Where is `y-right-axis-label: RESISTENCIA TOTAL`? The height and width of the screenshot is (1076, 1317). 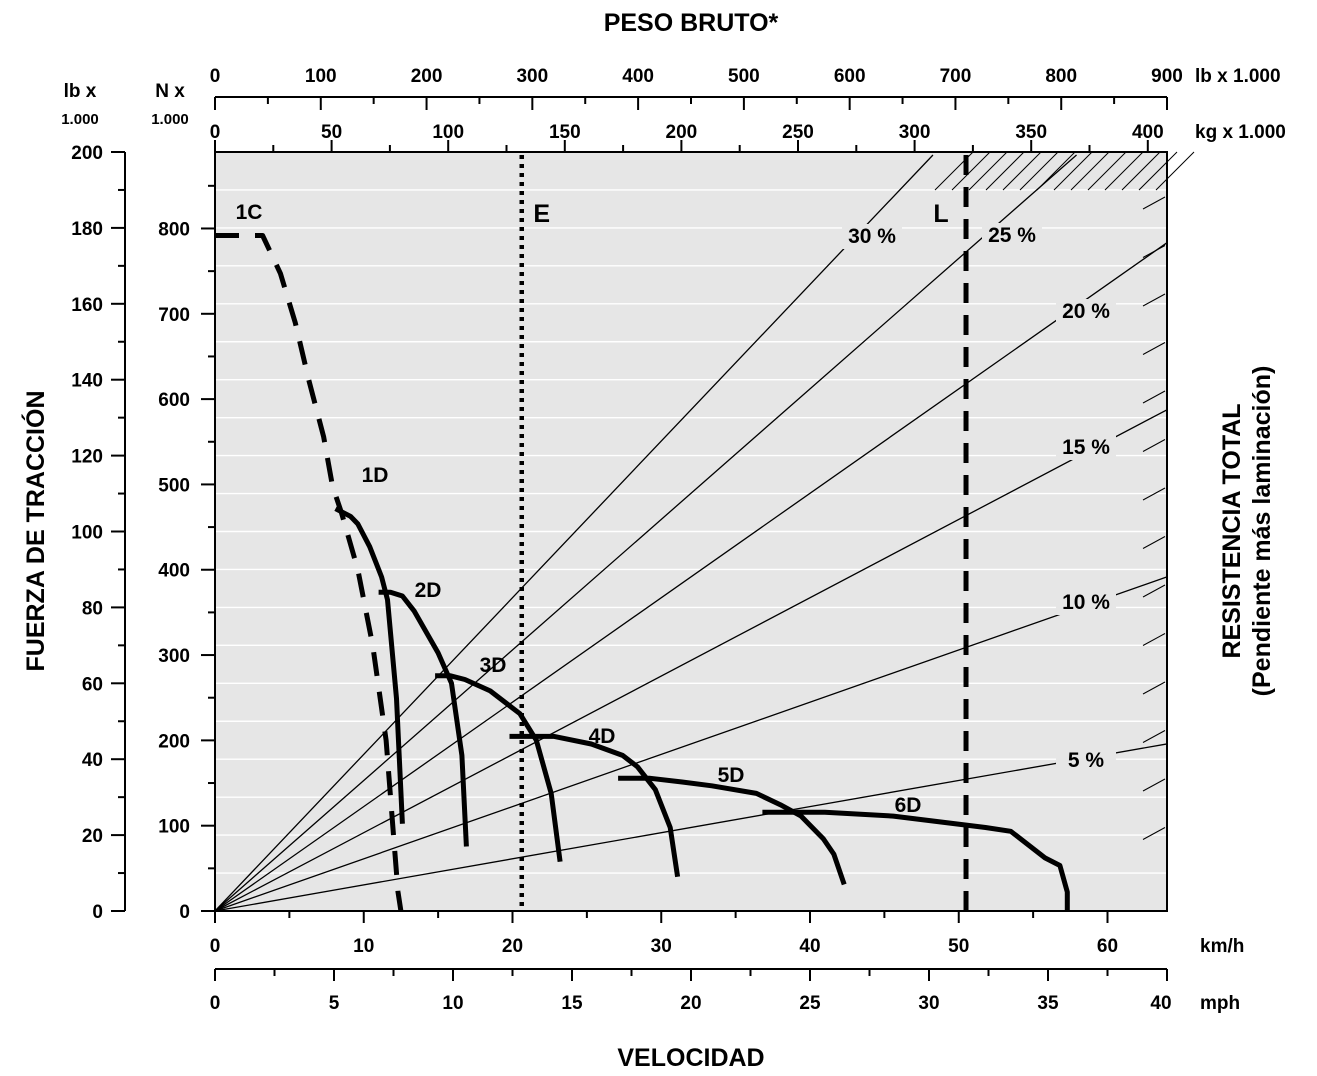
y-right-axis-label: RESISTENCIA TOTAL is located at coordinates (1232, 530).